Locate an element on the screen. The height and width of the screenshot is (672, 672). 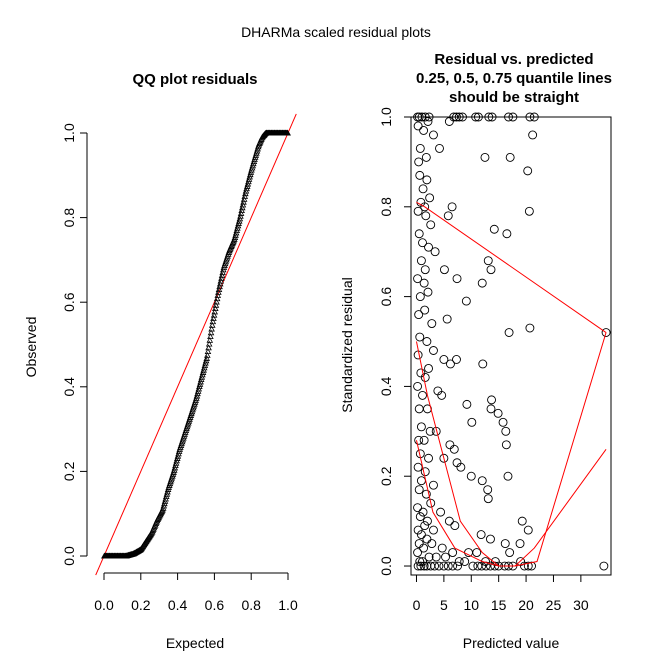
residual-y-tick-label: 0.2 is located at coordinates (386, 476).